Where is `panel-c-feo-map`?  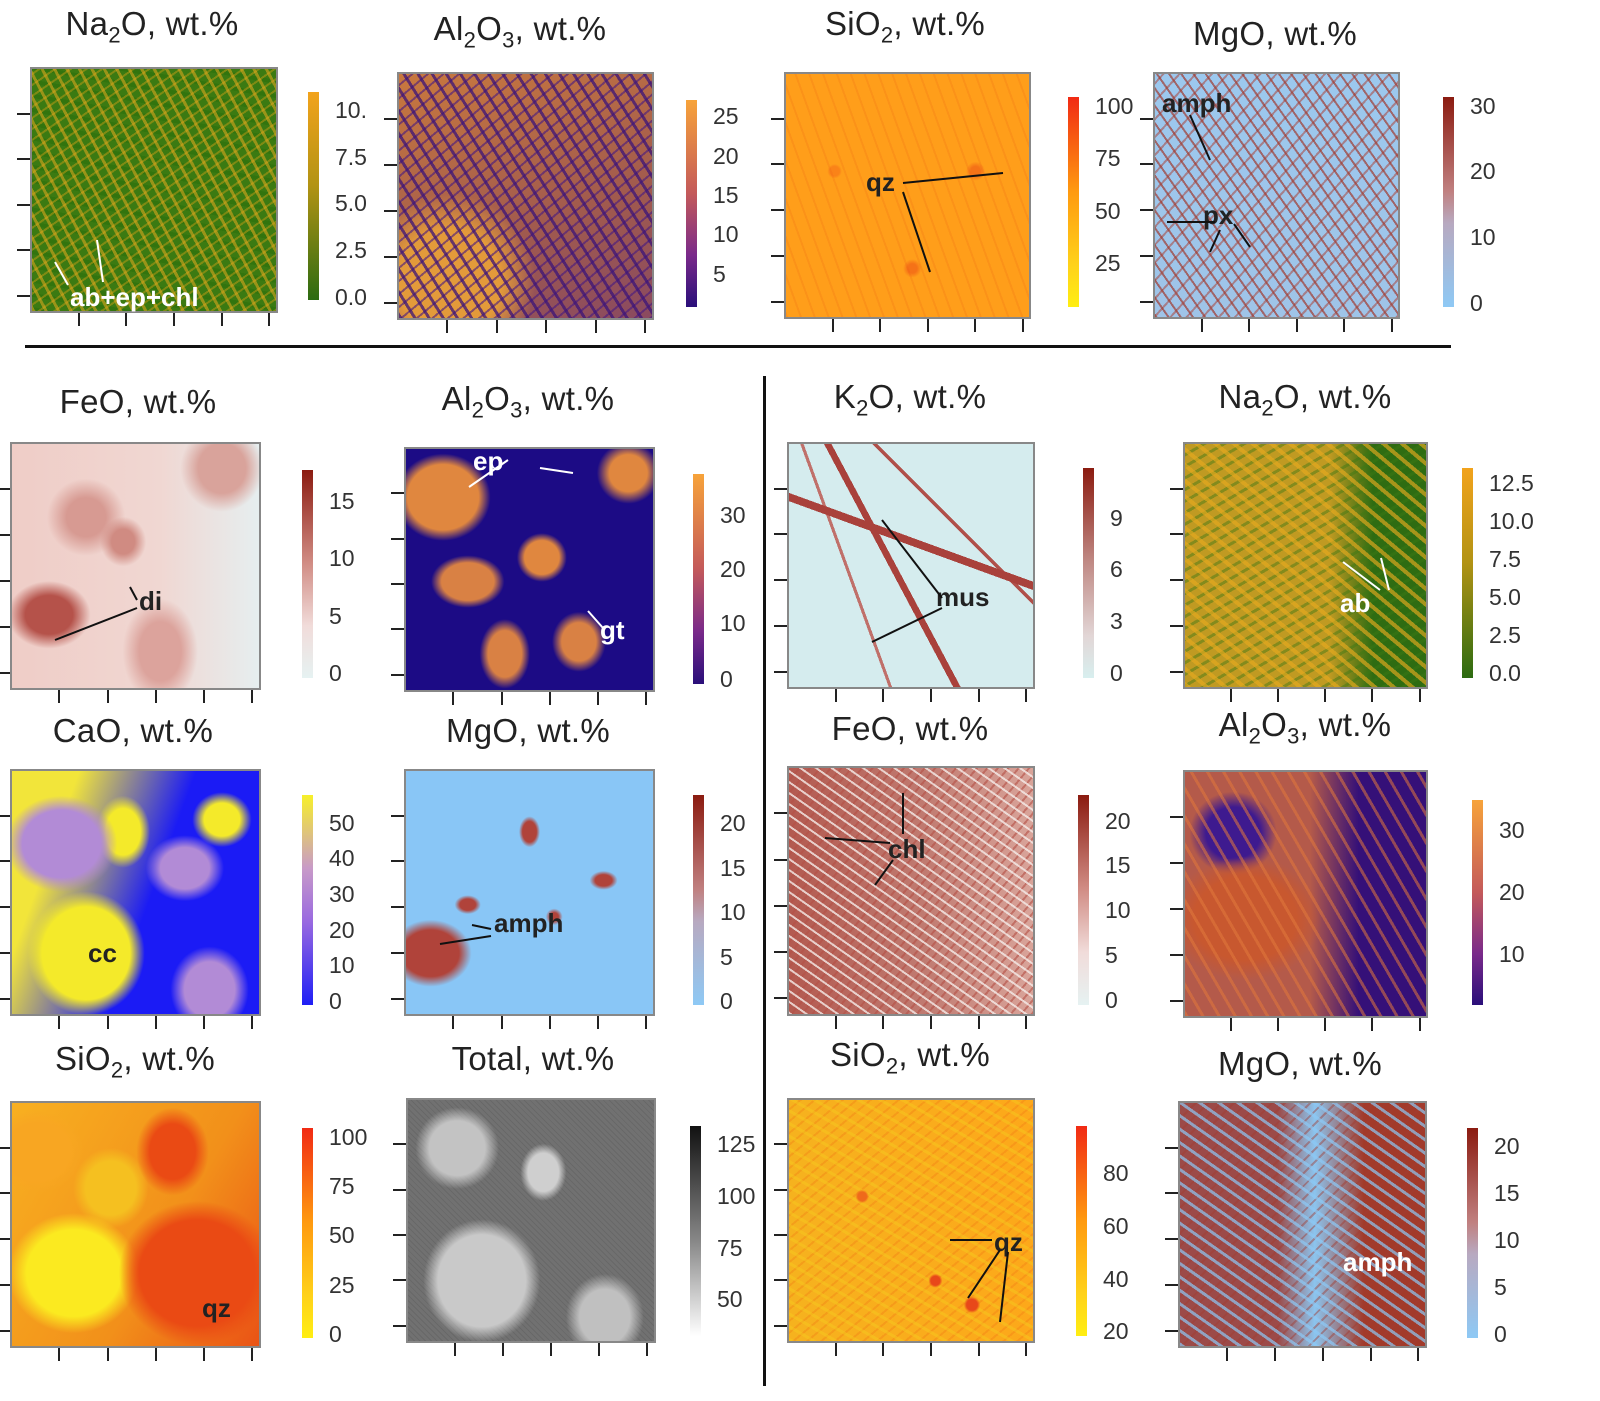
panel-c-feo-map is located at coordinates (911, 891).